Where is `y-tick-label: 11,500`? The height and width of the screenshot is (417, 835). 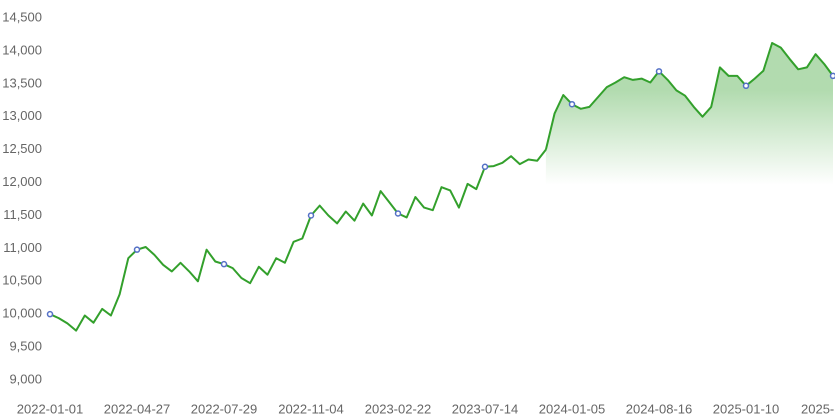
y-tick-label: 11,500 is located at coordinates (22, 214).